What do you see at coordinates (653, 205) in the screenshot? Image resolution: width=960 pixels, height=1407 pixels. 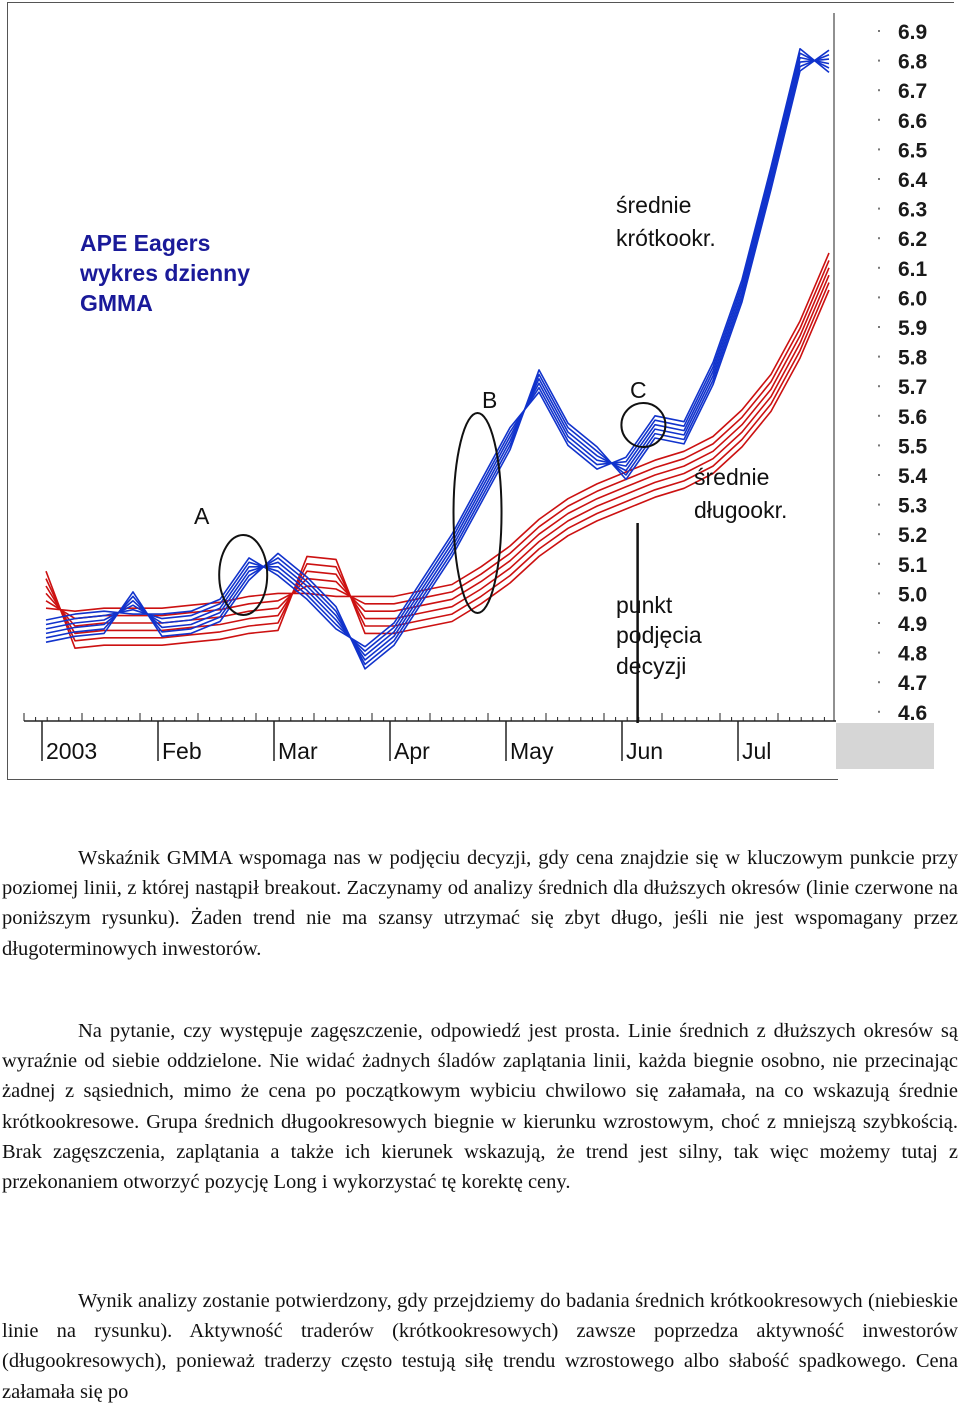 I see `short-term-label-1: średnie` at bounding box center [653, 205].